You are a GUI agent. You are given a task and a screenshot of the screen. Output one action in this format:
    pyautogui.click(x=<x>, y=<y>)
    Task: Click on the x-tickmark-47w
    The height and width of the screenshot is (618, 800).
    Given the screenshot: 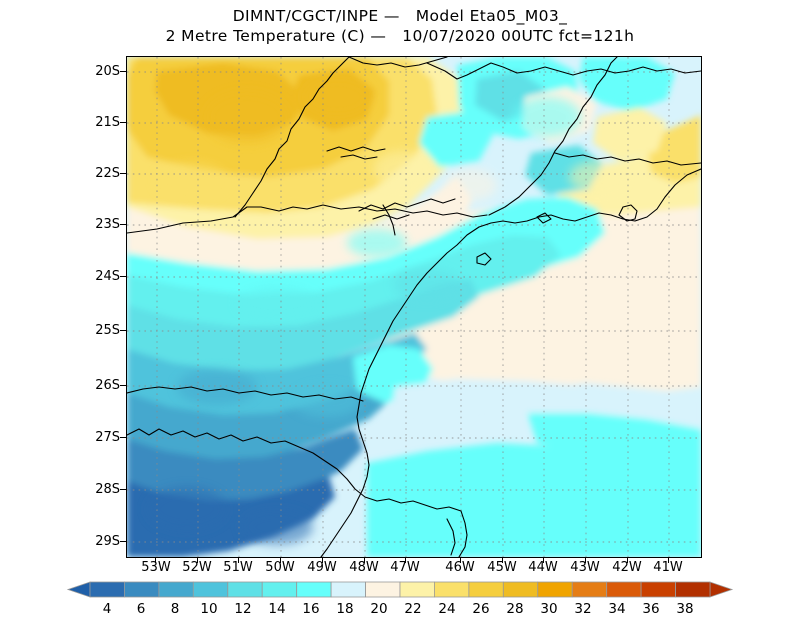 What is the action you would take?
    pyautogui.click(x=406, y=560)
    